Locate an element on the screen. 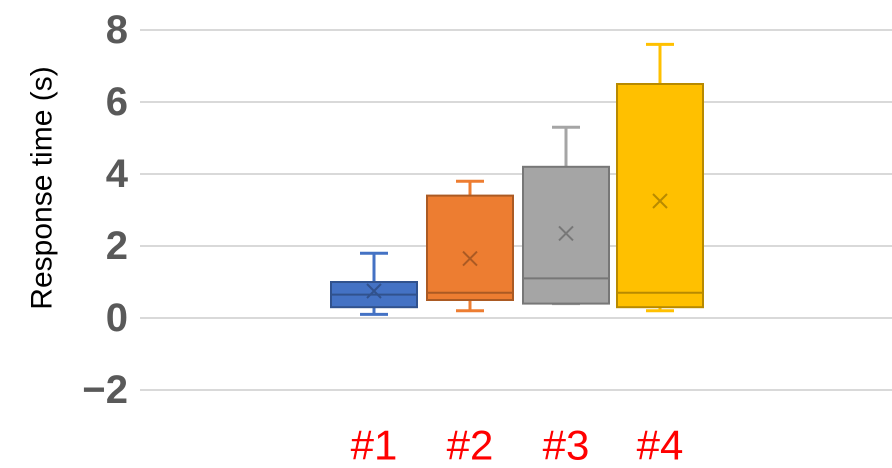 This screenshot has height=468, width=892. y-tick-label: 0 is located at coordinates (117, 318).